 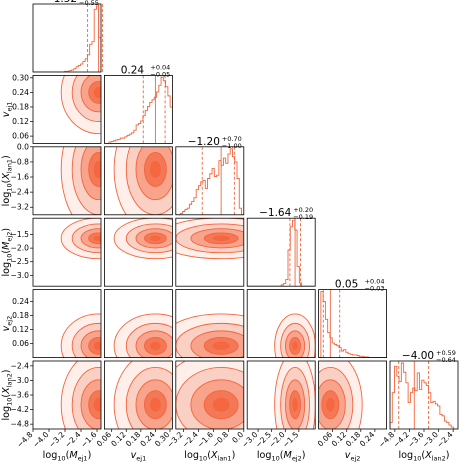 What do you see at coordinates (67, 456) in the screenshot?
I see `x-axis-label-0: log10(Mej1)` at bounding box center [67, 456].